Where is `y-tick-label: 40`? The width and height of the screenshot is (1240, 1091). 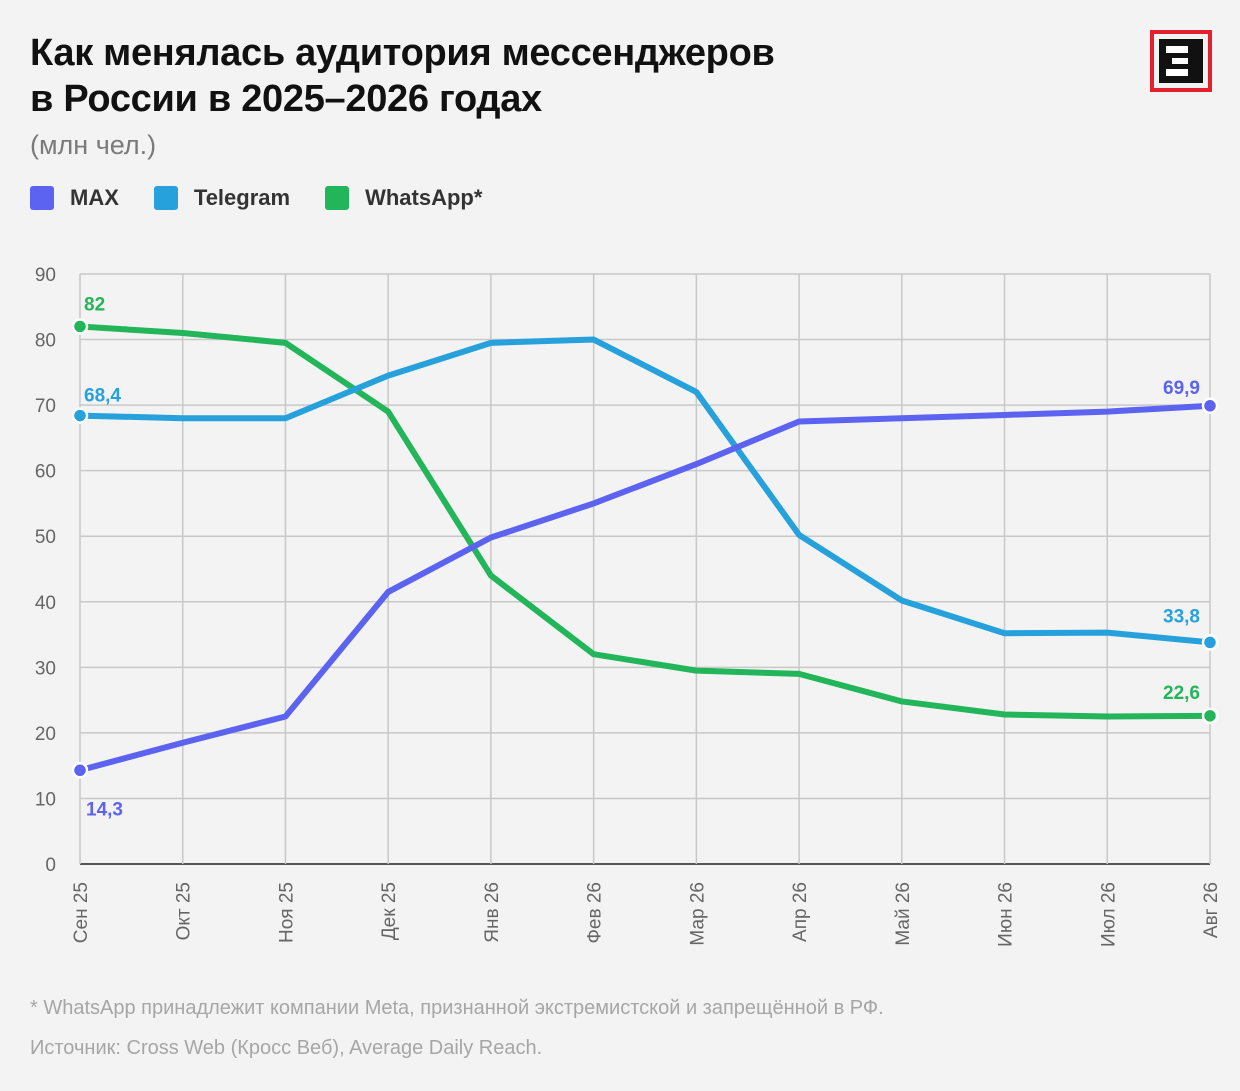
y-tick-label: 40 is located at coordinates (45, 603).